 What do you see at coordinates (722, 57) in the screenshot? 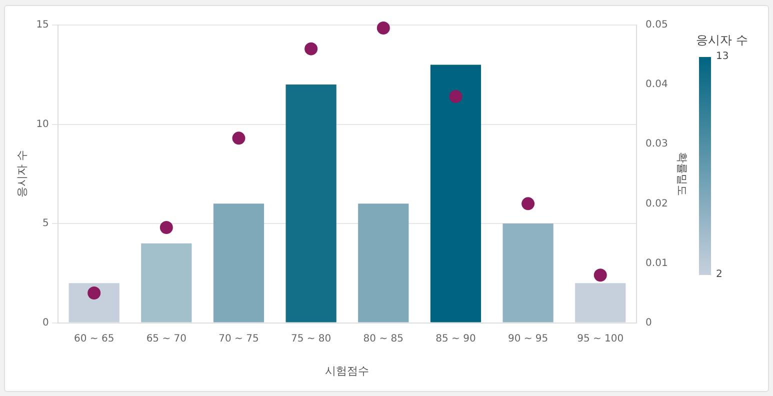
I see `color-bar-label: 13` at bounding box center [722, 57].